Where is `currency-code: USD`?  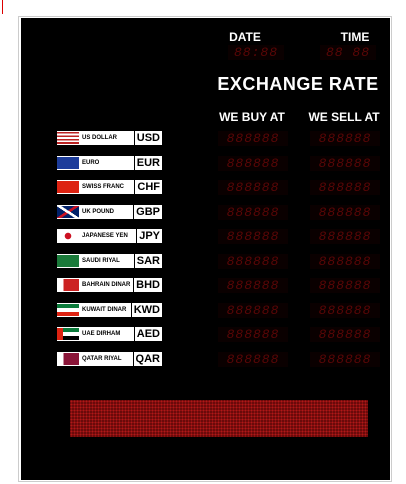 currency-code: USD is located at coordinates (146, 138).